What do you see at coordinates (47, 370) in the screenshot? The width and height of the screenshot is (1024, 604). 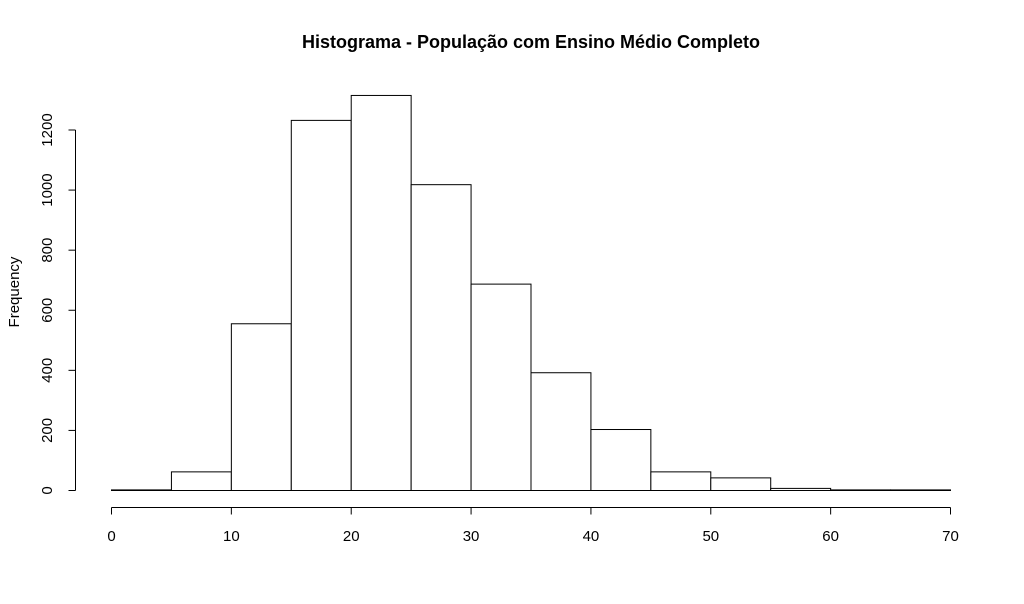 I see `y-tick-label-400: 400` at bounding box center [47, 370].